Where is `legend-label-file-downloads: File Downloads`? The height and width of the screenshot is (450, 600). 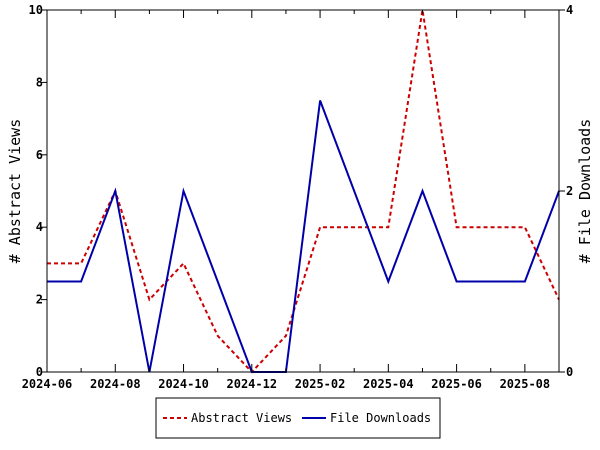
legend-label-file-downloads: File Downloads is located at coordinates (380, 418).